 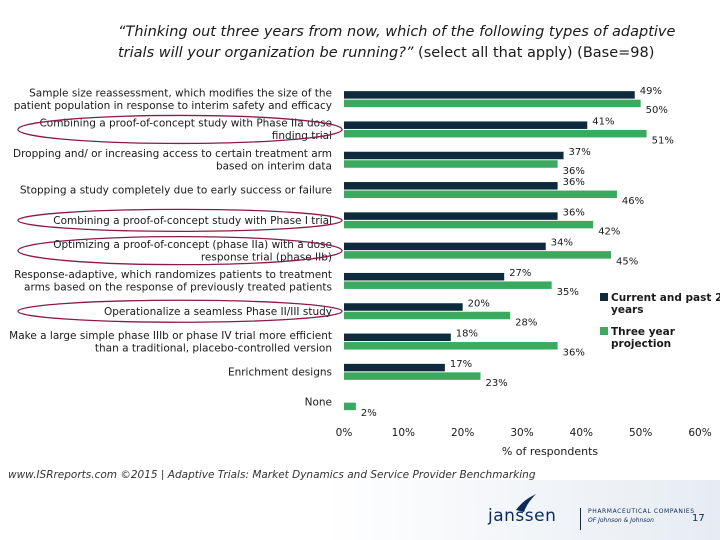 What do you see at coordinates (603, 121) in the screenshot?
I see `bar-value-label: 41%` at bounding box center [603, 121].